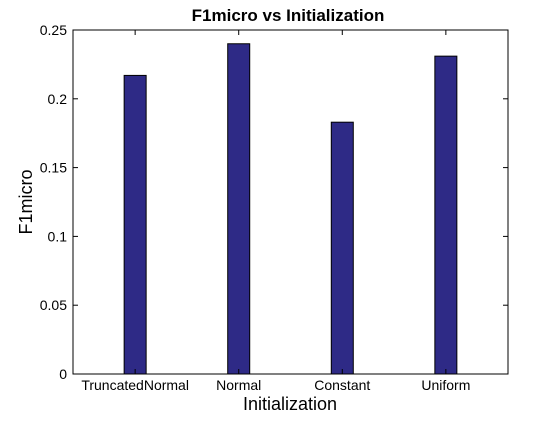 The image size is (560, 425). What do you see at coordinates (446, 215) in the screenshot?
I see `bar-uniform` at bounding box center [446, 215].